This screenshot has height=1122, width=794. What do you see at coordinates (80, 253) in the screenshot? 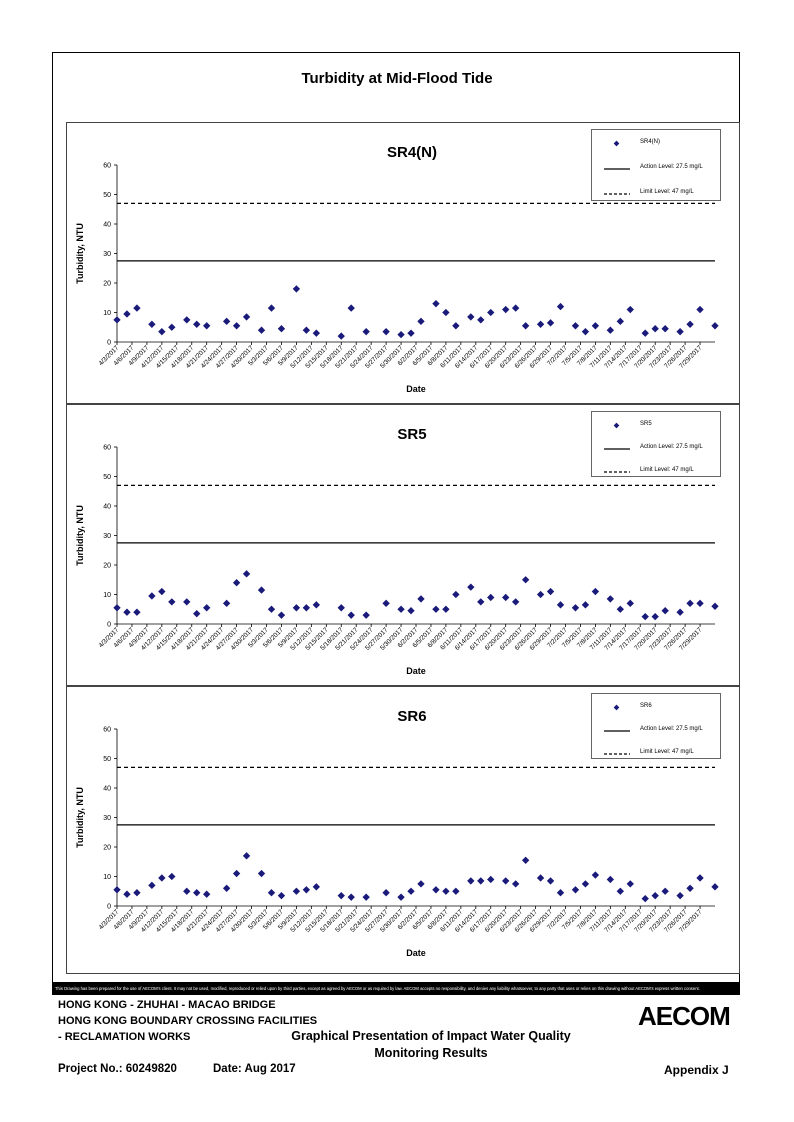
I see `y-axis-label: Turbidity, NTU` at bounding box center [80, 253].